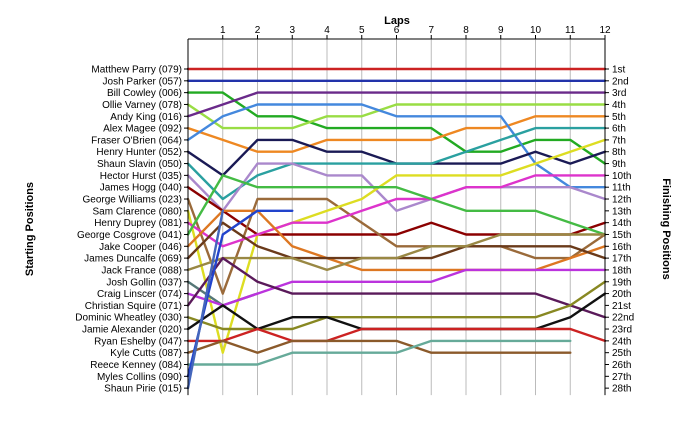 Image resolution: width=700 pixels, height=425 pixels. Describe the element at coordinates (258, 30) in the screenshot. I see `lap-tick-label: 2` at that location.